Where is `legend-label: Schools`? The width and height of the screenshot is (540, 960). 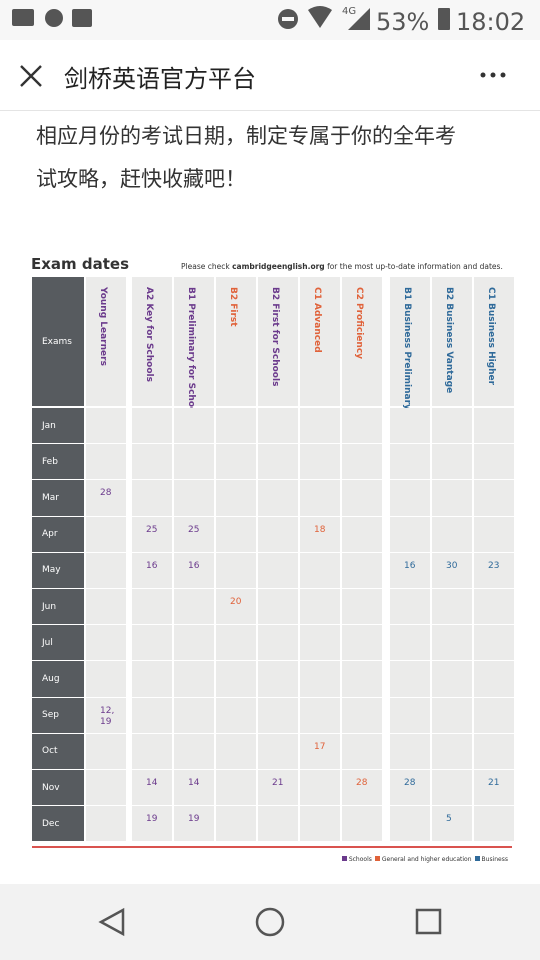 legend-label: Schools is located at coordinates (360, 859).